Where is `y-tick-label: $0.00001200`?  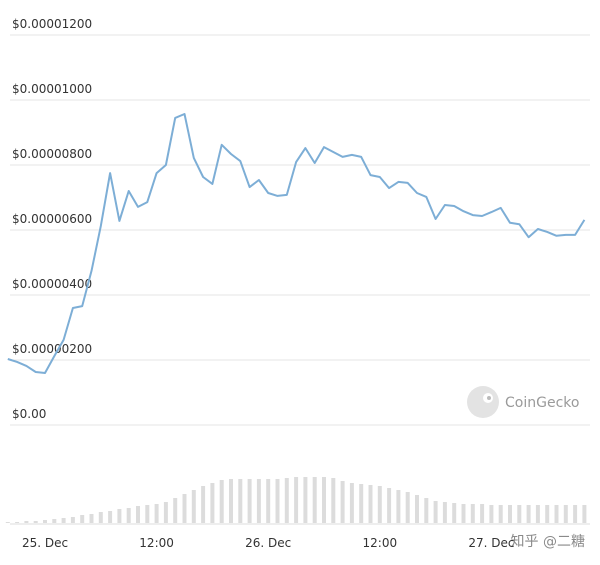 y-tick-label: $0.00001200 is located at coordinates (52, 24).